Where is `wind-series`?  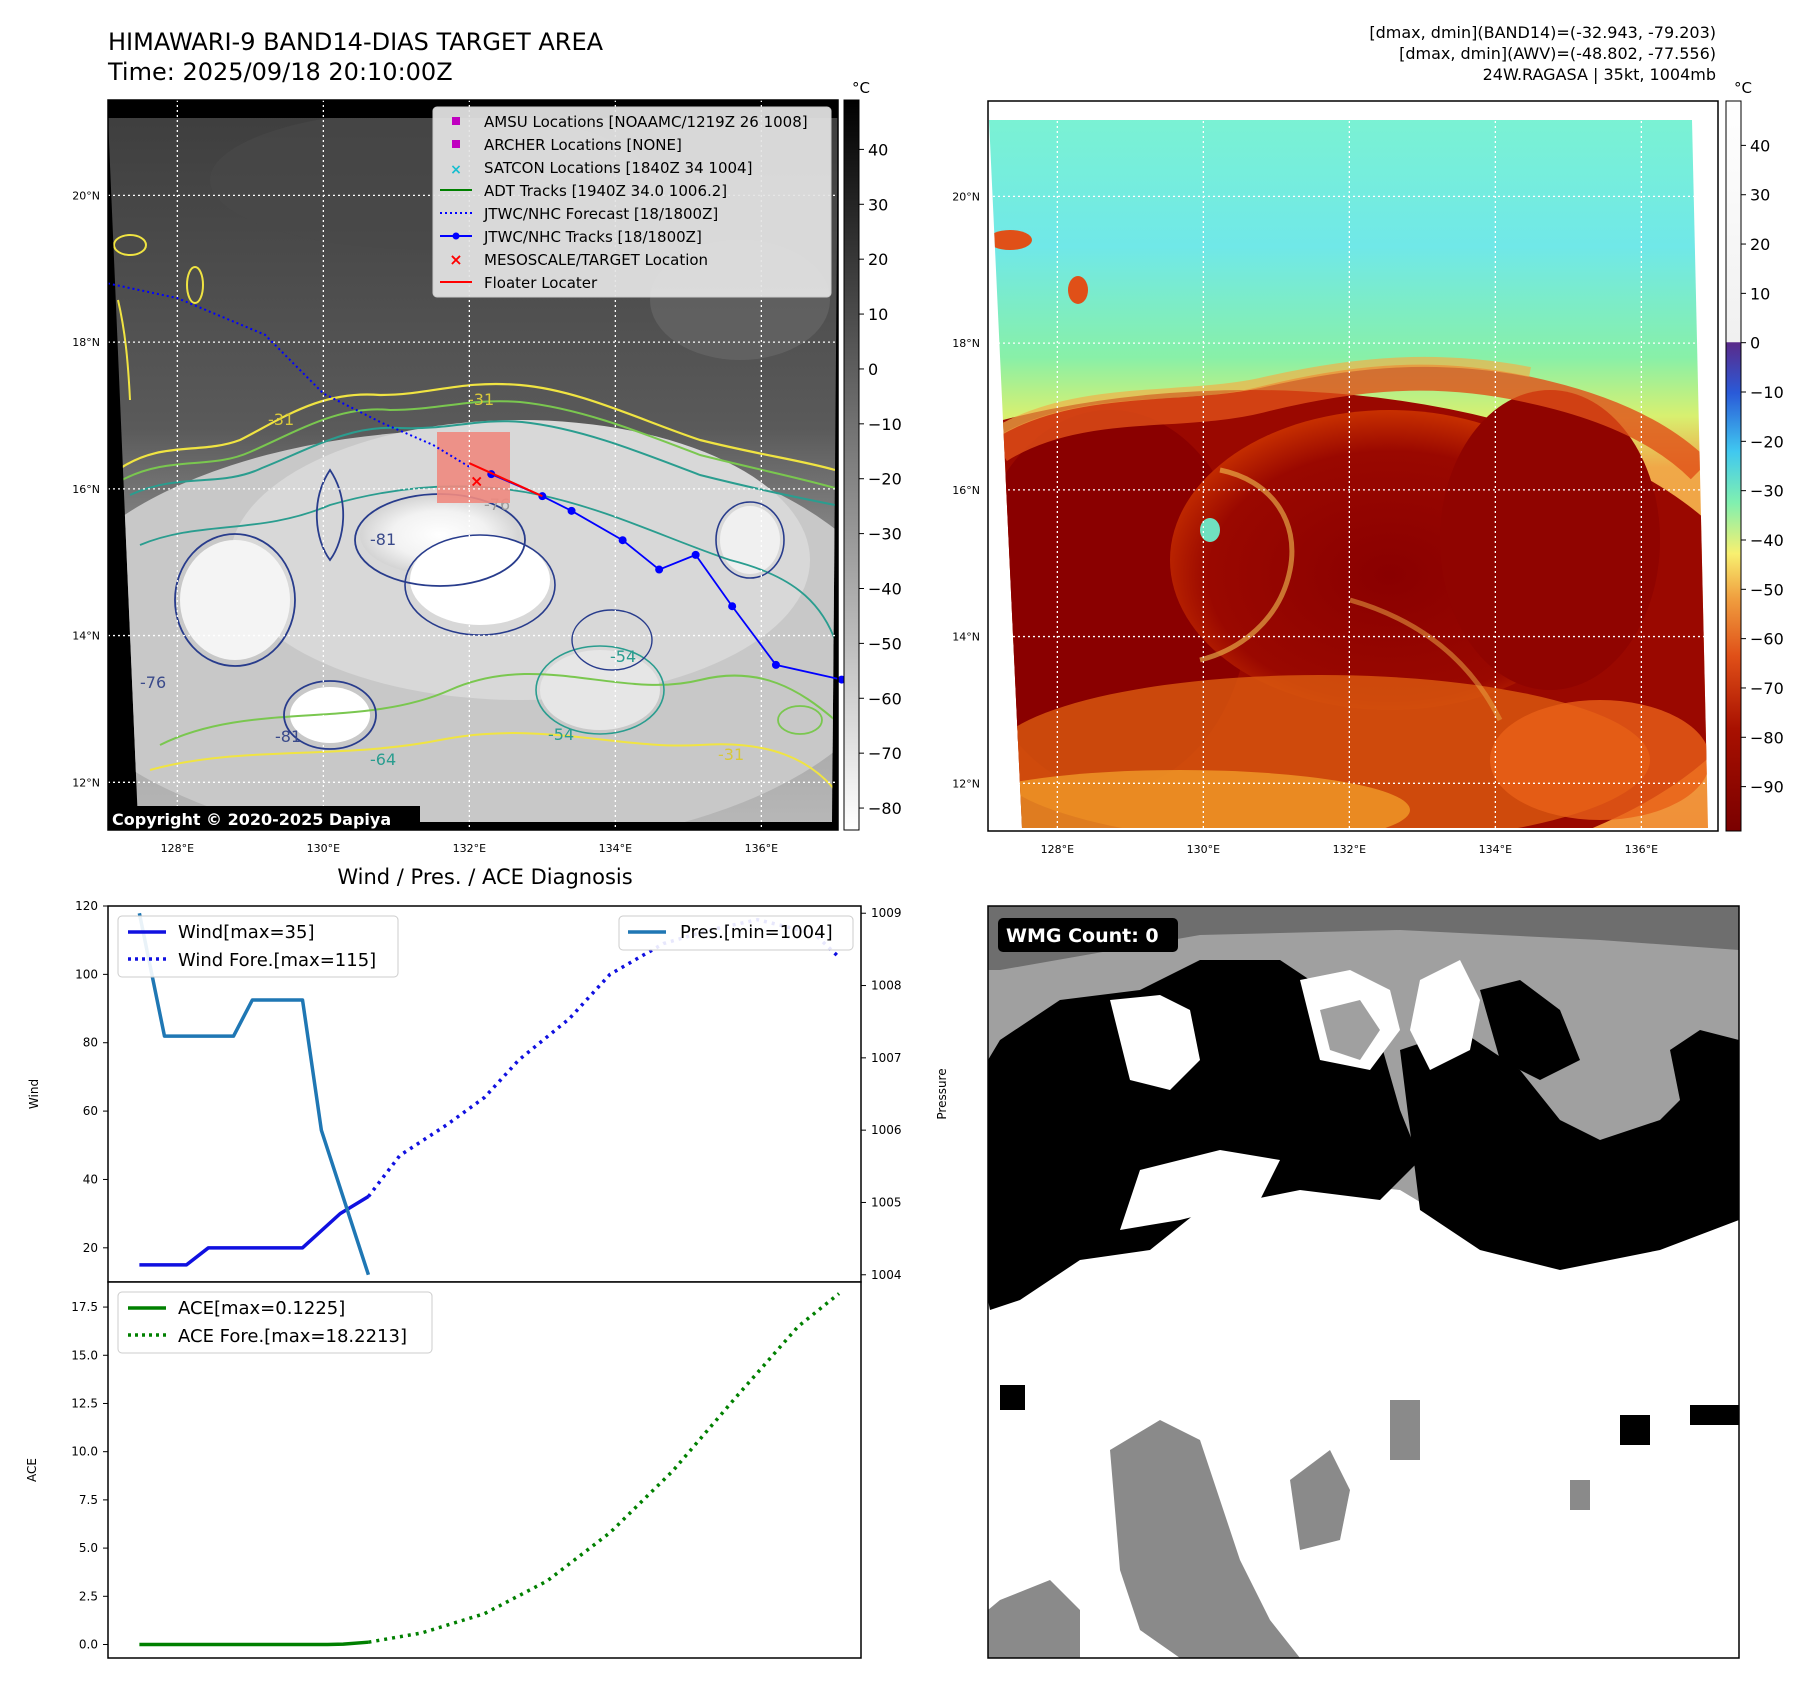 wind-series is located at coordinates (489, 1094).